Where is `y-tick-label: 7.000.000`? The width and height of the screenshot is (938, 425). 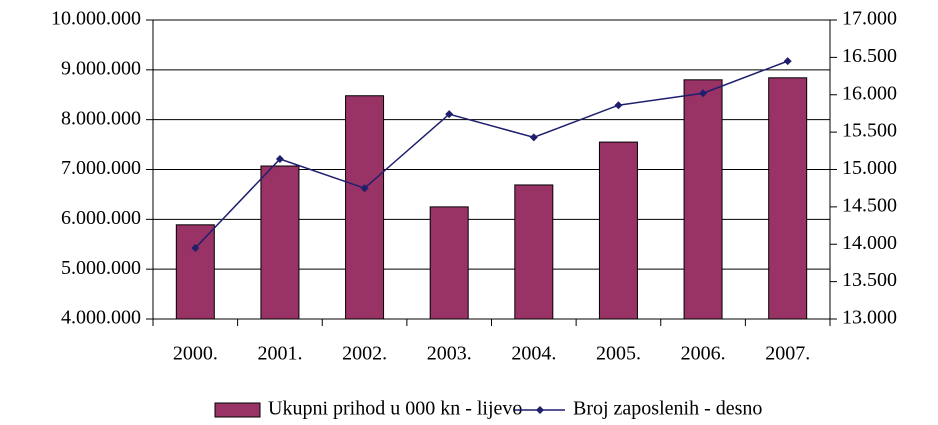
y-tick-label: 7.000.000 is located at coordinates (101, 168).